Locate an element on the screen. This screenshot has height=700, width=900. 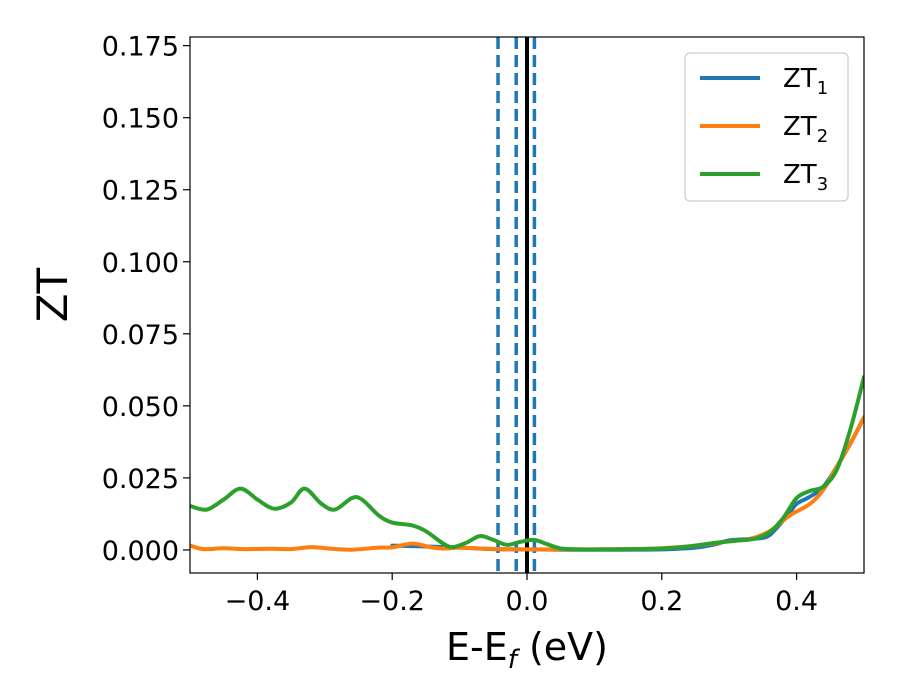
y-tick-label: 0.025 is located at coordinates (140, 479).